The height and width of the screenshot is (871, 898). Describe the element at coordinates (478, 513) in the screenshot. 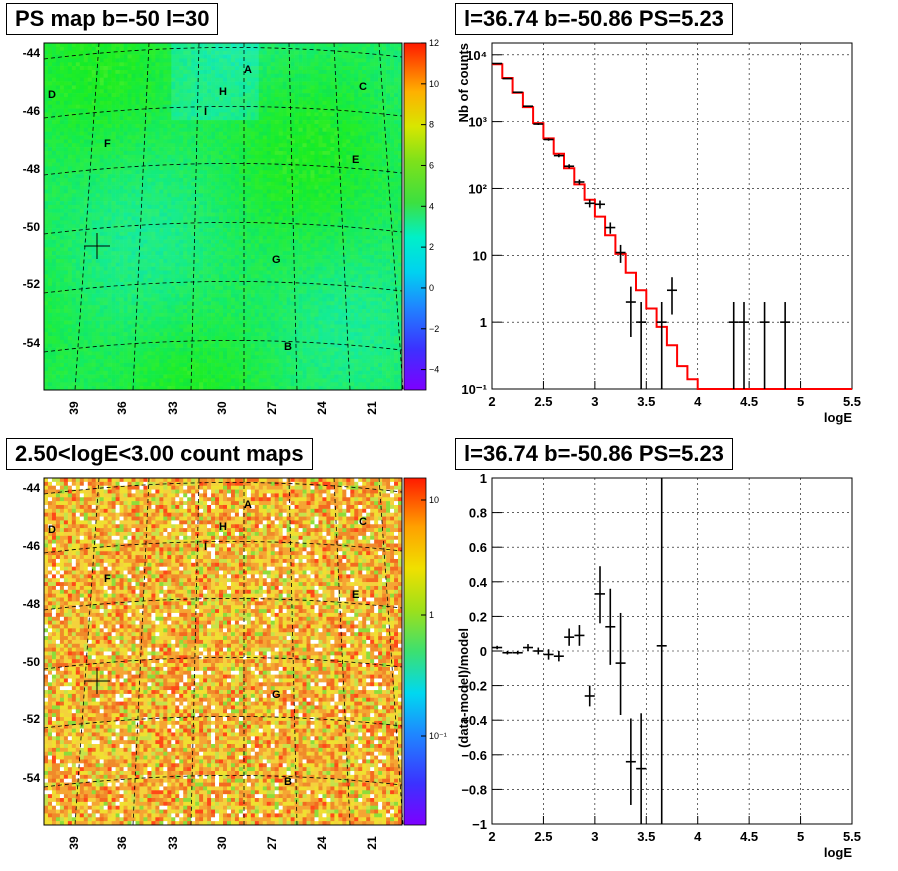

I see `y-tick-label: 0.8` at that location.